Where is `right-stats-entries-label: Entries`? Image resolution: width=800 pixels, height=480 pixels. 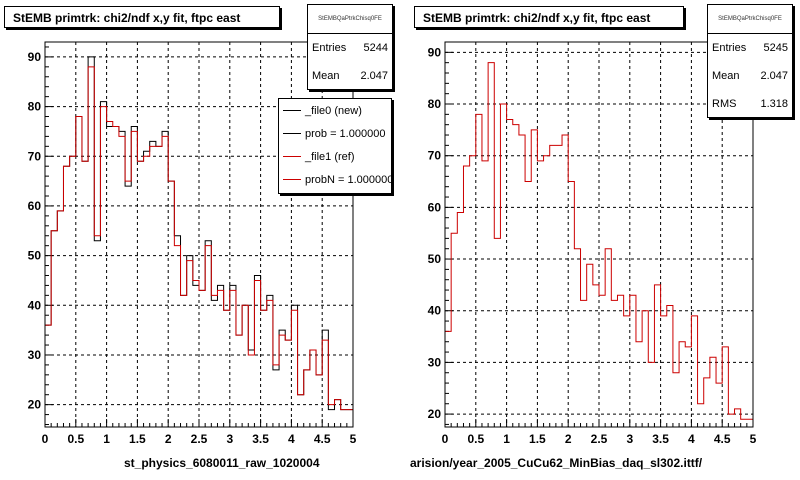 right-stats-entries-label: Entries is located at coordinates (729, 48).